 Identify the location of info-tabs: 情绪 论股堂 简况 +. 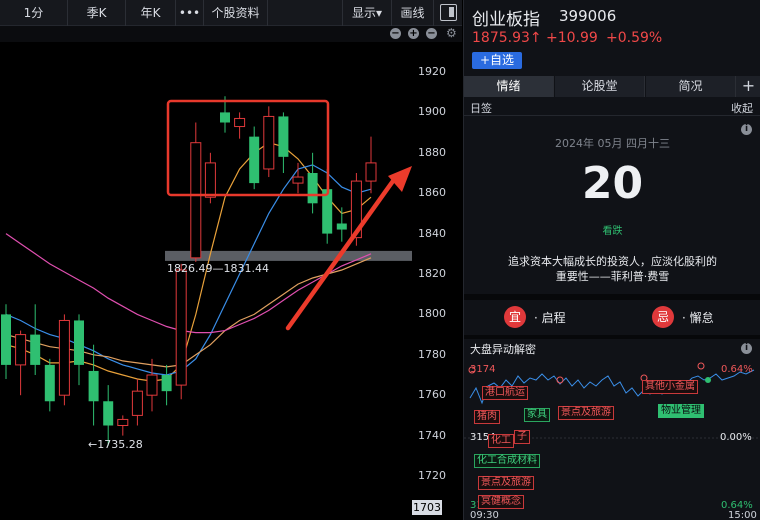
(612, 86).